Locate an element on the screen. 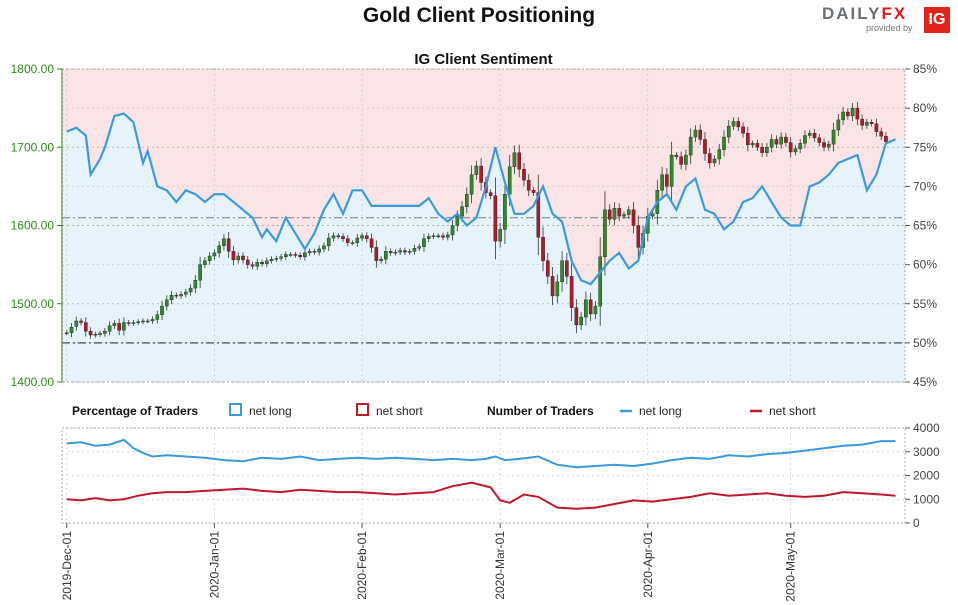 The image size is (958, 605). percent-tick-label: 65% is located at coordinates (925, 226).